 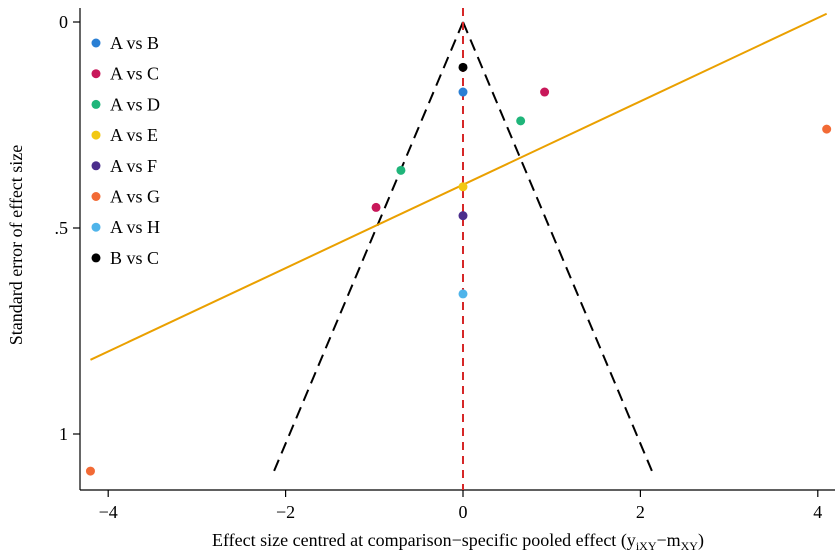 What do you see at coordinates (96, 258) in the screenshot?
I see `legend-marker-b-vs-c` at bounding box center [96, 258].